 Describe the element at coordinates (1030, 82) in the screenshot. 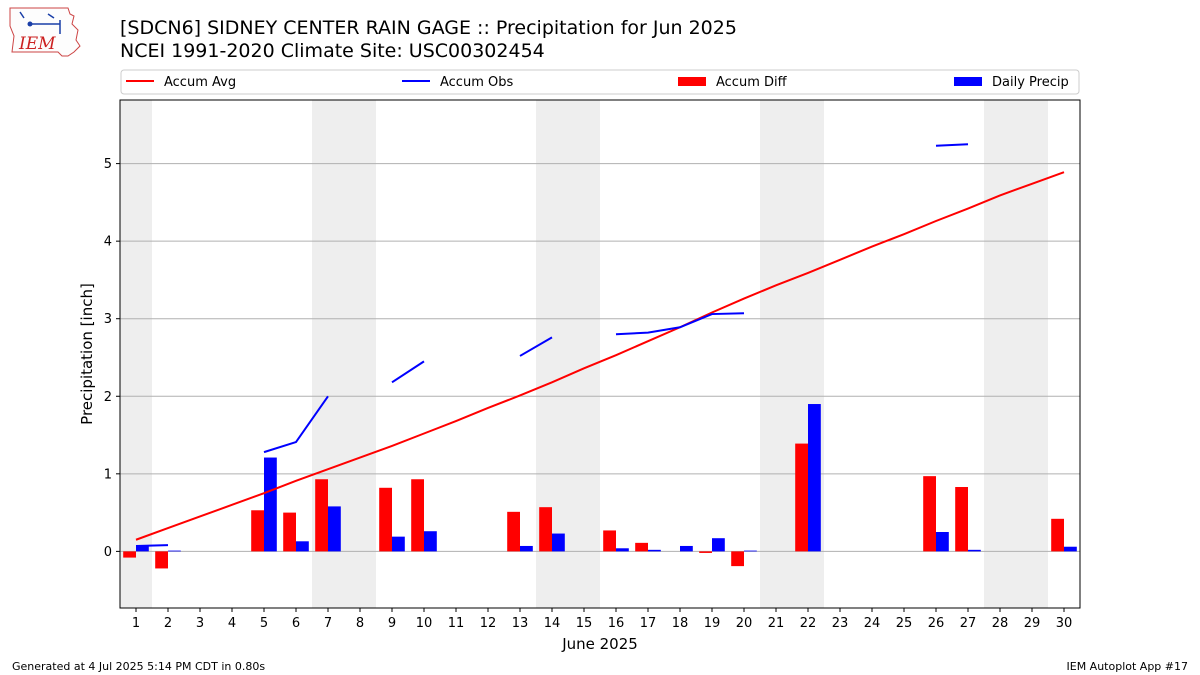

I see `legend-label: Daily Precip` at that location.